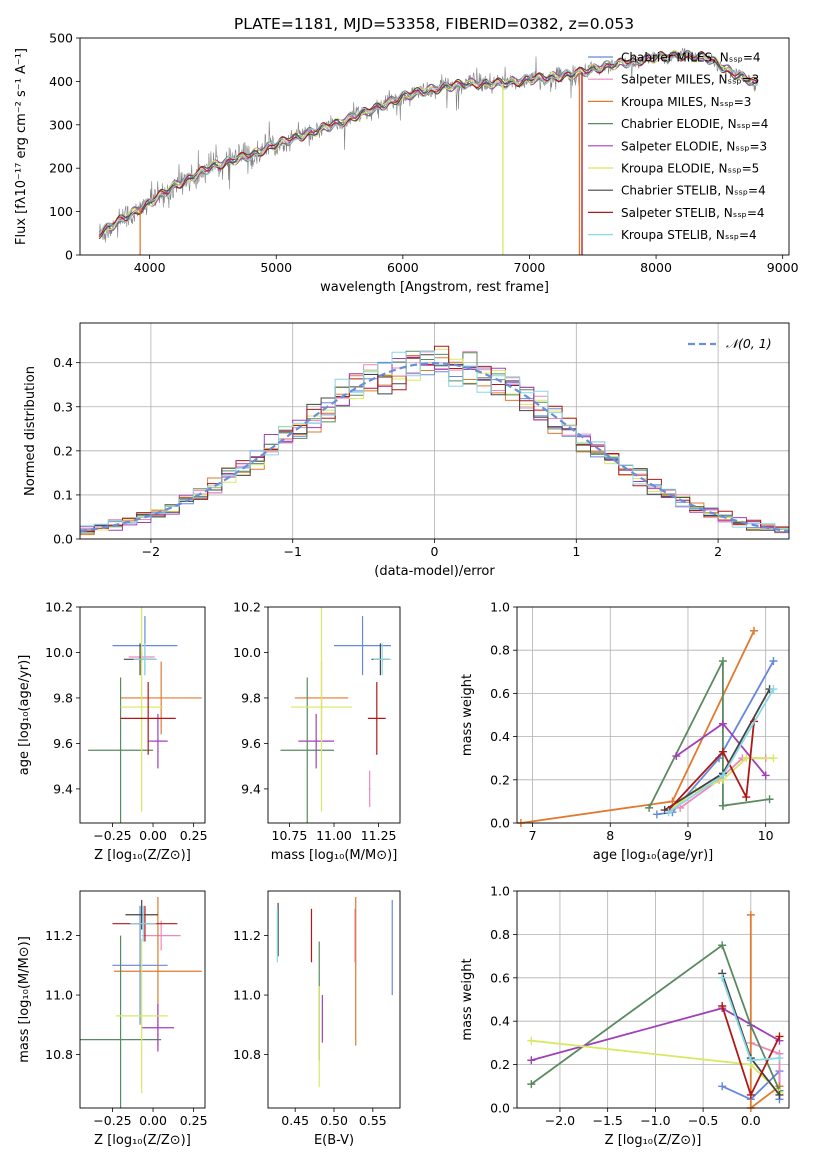 The image size is (819, 1170). What do you see at coordinates (334, 1140) in the screenshot?
I see `x-axis-label: E(B-V)` at bounding box center [334, 1140].